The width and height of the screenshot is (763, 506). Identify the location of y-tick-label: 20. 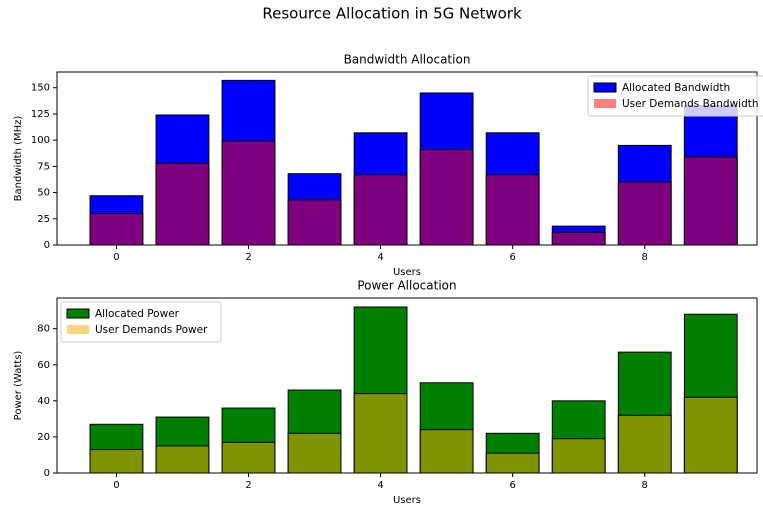
(43, 437).